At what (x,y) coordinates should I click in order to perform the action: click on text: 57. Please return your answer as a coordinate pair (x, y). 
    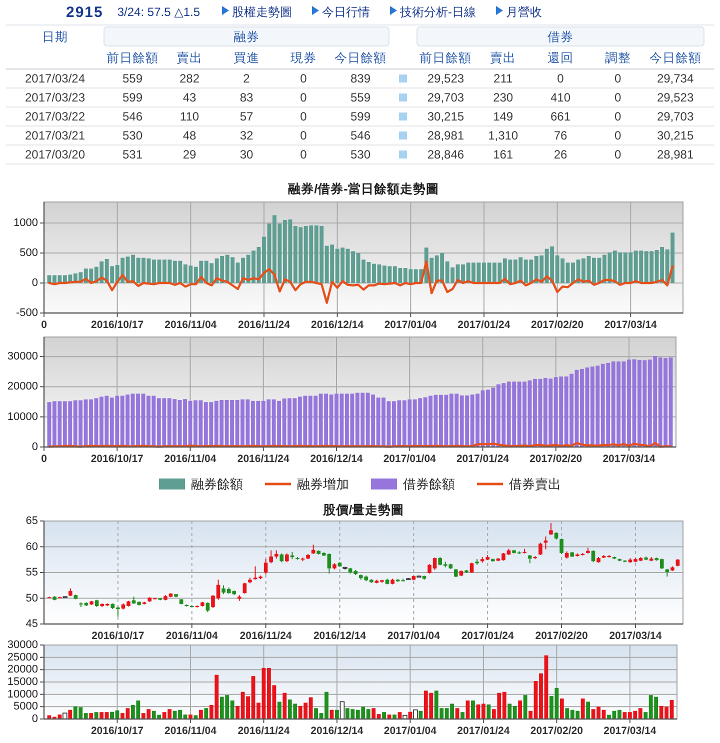
    Looking at the image, I should click on (247, 117).